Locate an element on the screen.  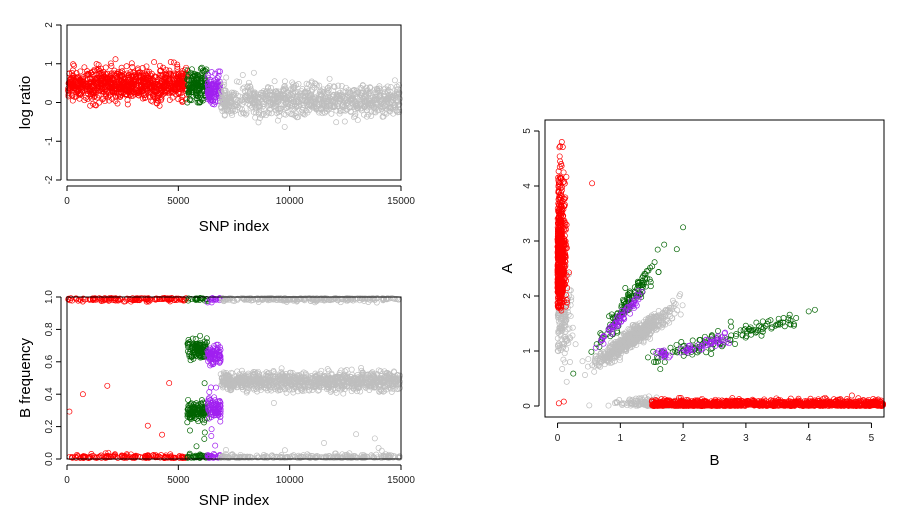
y-tick-label: 0.6 is located at coordinates (49, 361).